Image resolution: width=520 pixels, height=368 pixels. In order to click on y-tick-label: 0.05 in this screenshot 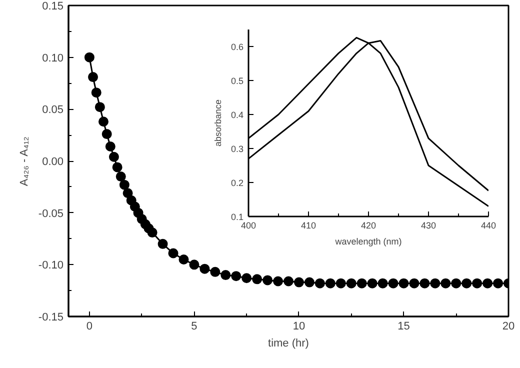, I will do `click(53, 110)`.